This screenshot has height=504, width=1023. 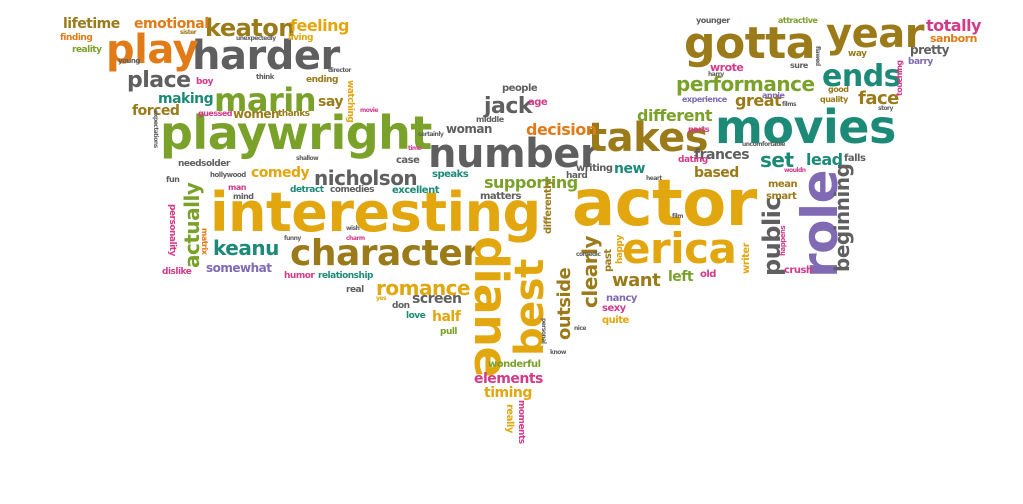 I want to click on word-touching: touching, so click(x=899, y=78).